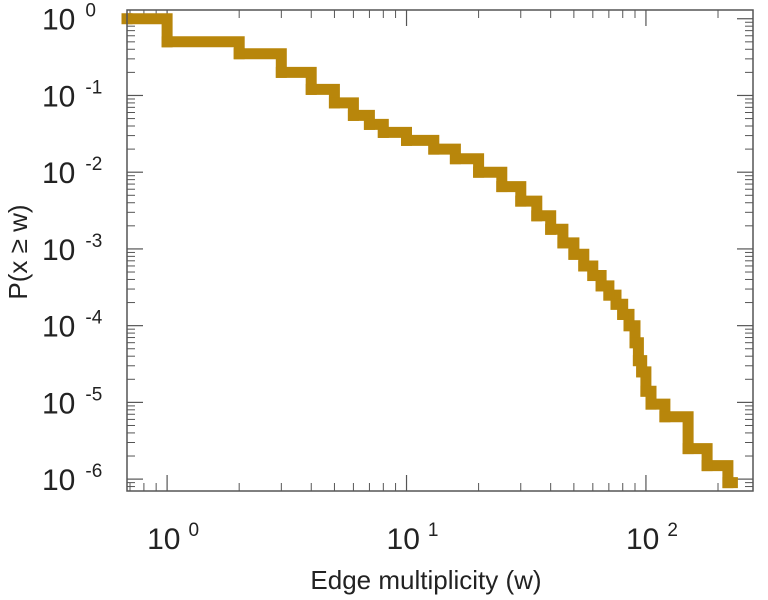 The height and width of the screenshot is (600, 768). I want to click on y-tick-label: 10 -6, so click(72, 479).